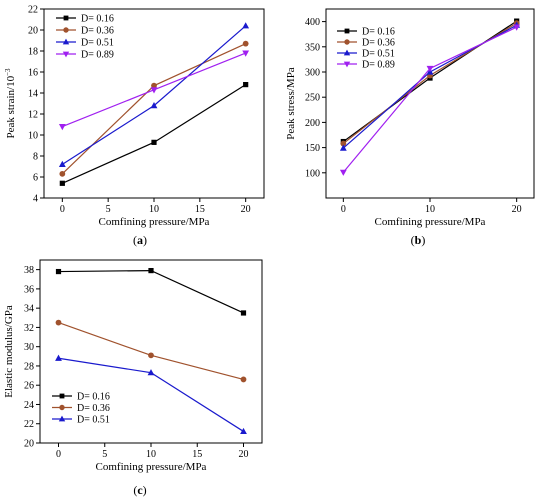  I want to click on y-tick-label: 400, so click(312, 22).